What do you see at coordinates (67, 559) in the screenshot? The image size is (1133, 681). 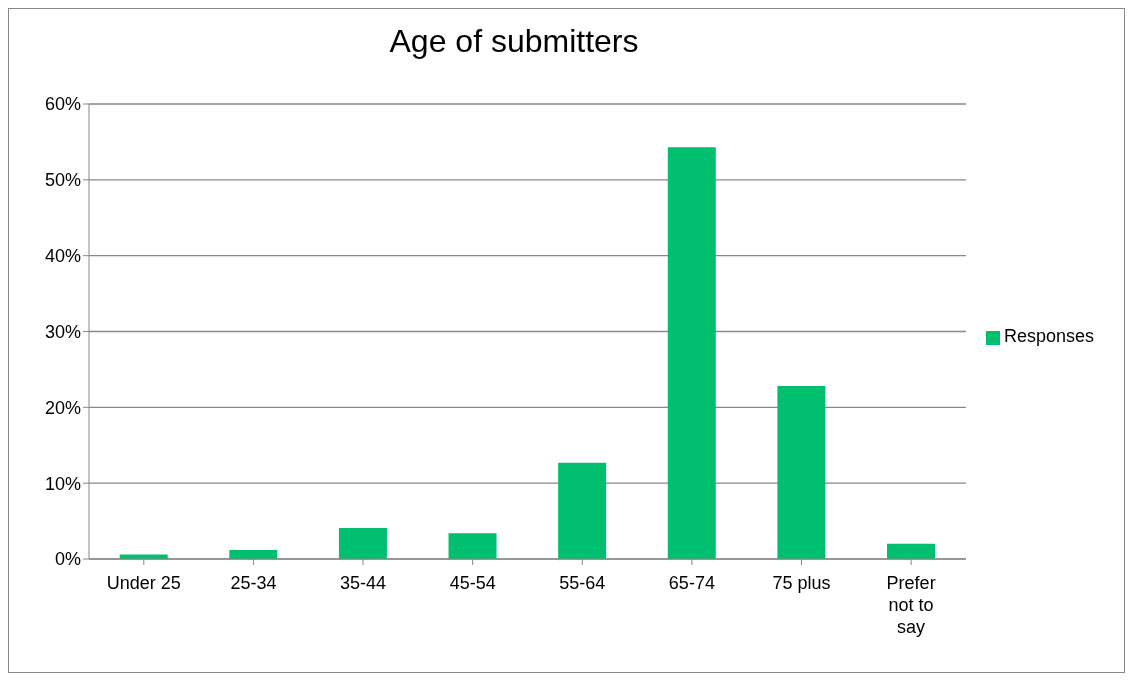 I see `y-tick-label: 0%` at bounding box center [67, 559].